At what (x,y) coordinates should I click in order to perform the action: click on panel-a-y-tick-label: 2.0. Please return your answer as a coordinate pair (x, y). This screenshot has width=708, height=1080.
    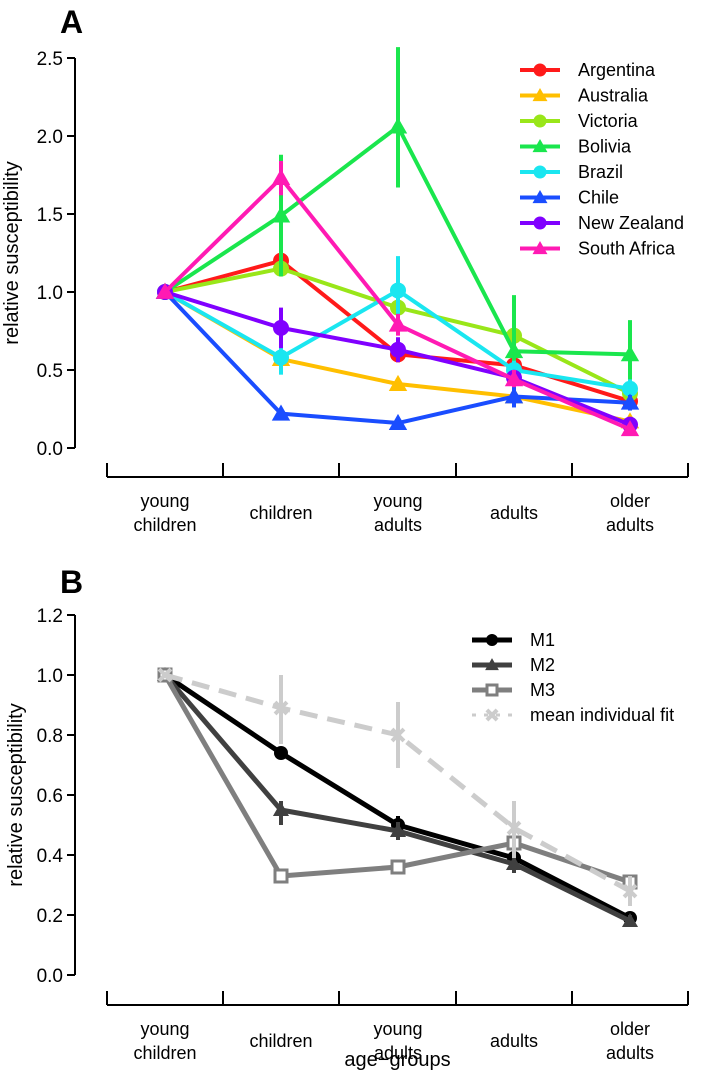
    Looking at the image, I should click on (50, 137).